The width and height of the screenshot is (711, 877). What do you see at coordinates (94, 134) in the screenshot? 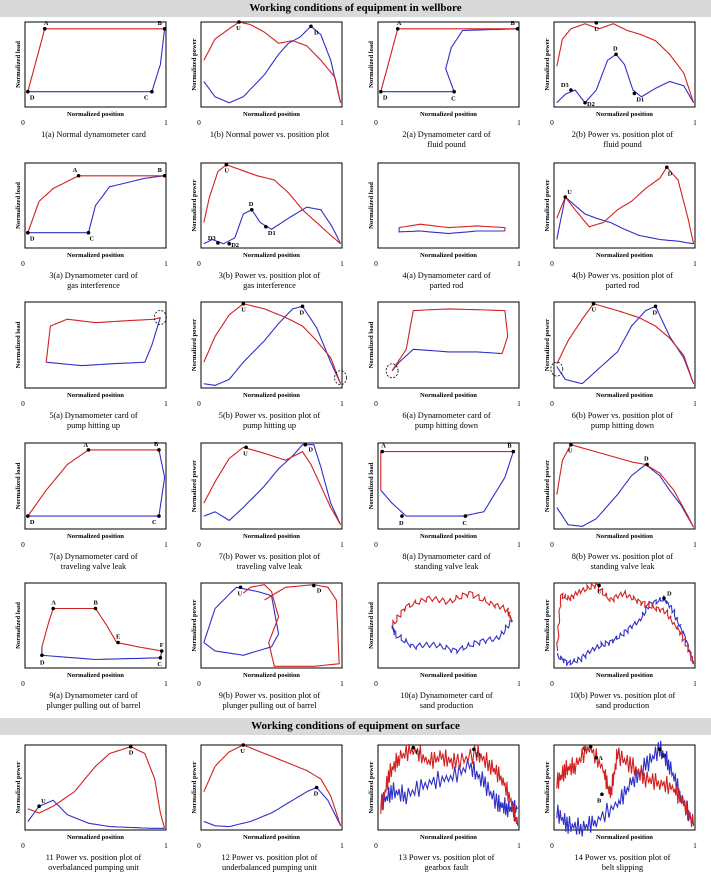
I see `caption-line-1: 1(a) Normal dynamometer card` at bounding box center [94, 134].